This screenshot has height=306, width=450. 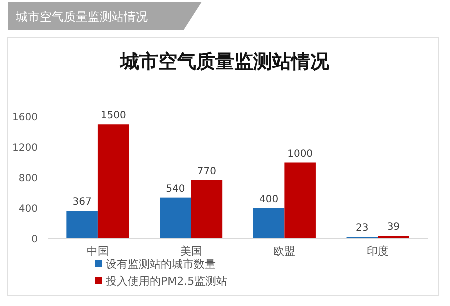 What do you see at coordinates (362, 228) in the screenshot?
I see `data-label: 23` at bounding box center [362, 228].